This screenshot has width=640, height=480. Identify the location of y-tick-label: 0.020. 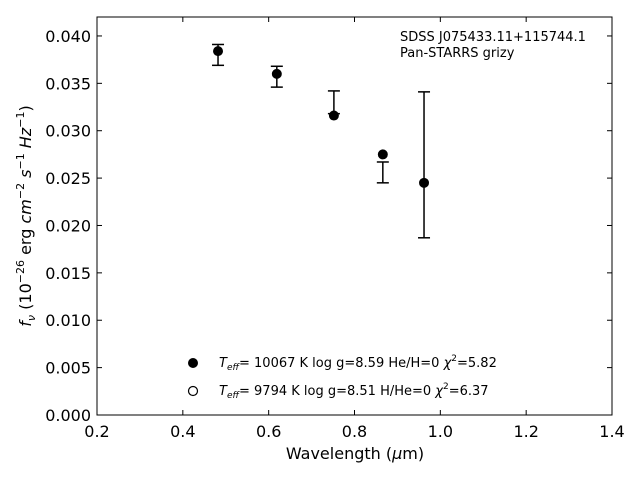
(68, 225).